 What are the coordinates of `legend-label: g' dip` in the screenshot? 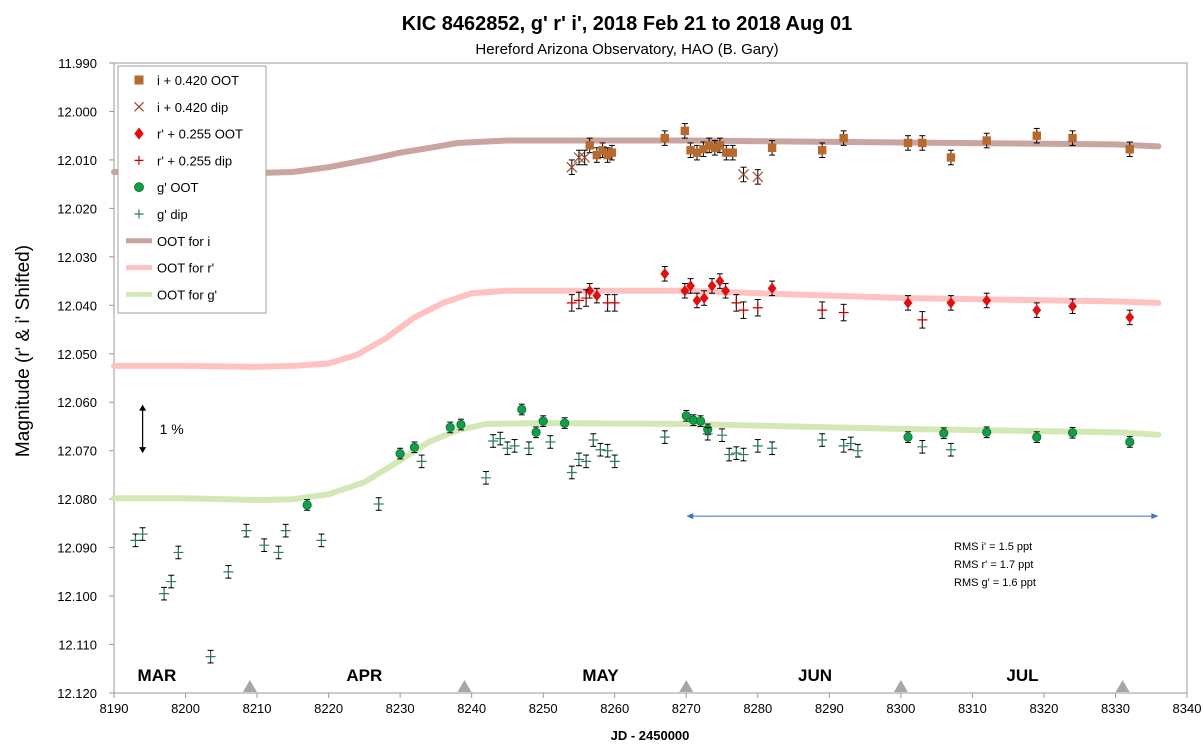 It's located at (172, 214).